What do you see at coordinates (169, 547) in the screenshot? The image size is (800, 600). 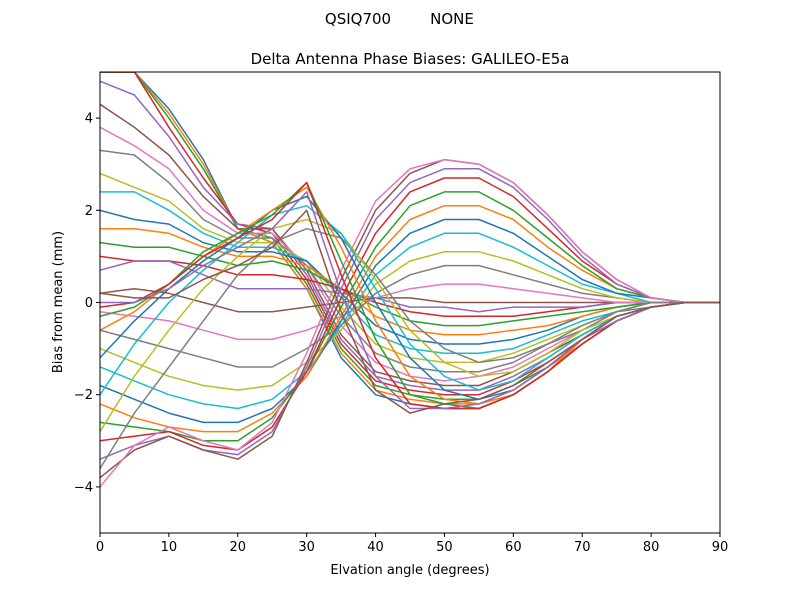 I see `x-tick-label: 10` at bounding box center [169, 547].